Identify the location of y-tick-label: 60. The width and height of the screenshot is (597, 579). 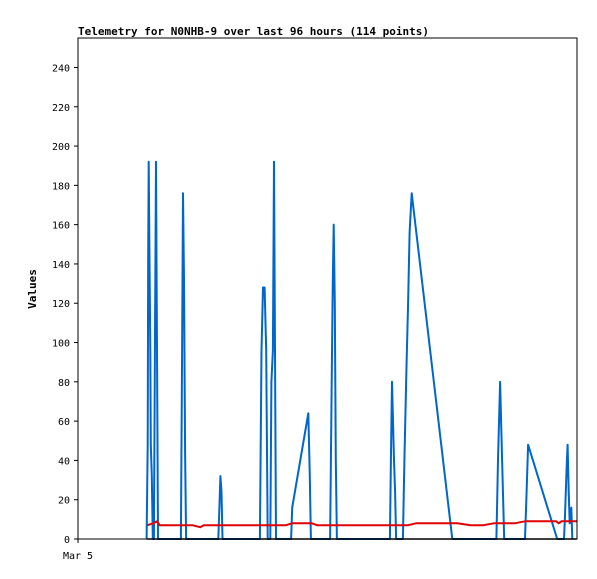
(64, 422).